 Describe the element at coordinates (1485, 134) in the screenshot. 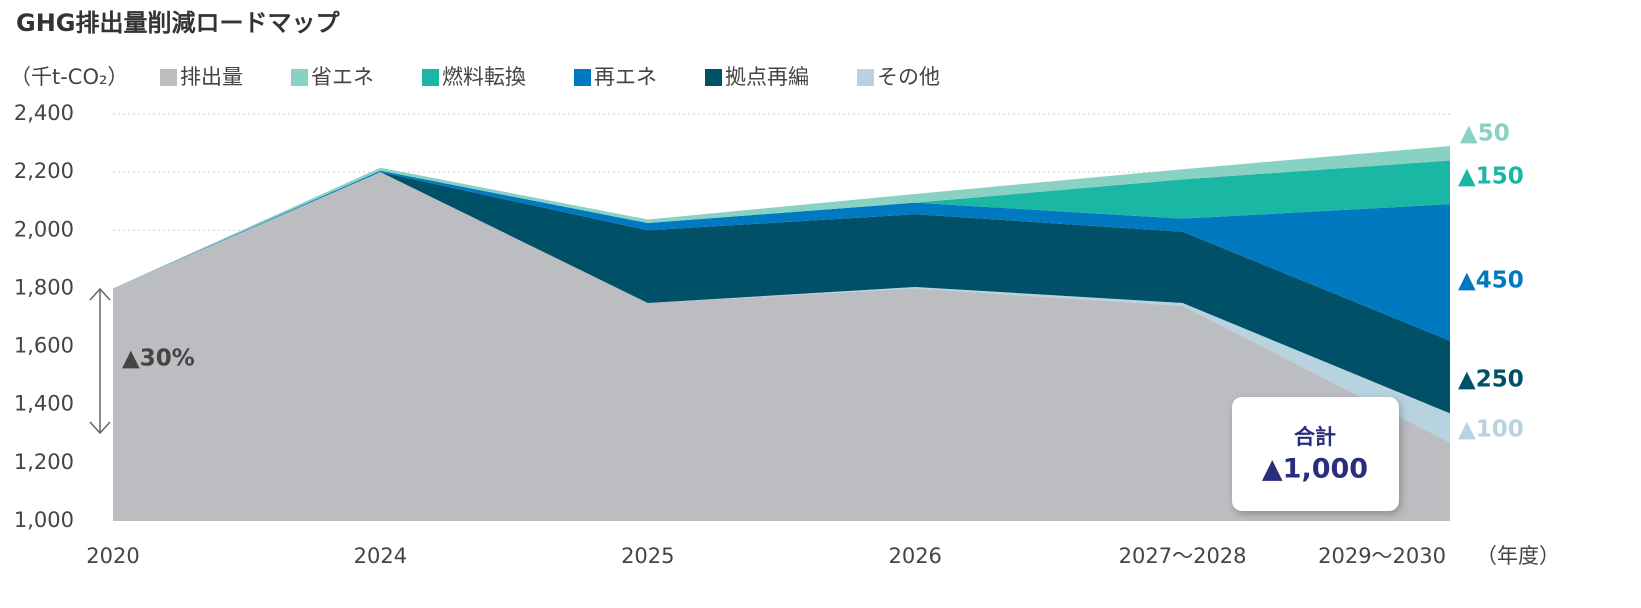

I see `saving-label: ▲50` at that location.